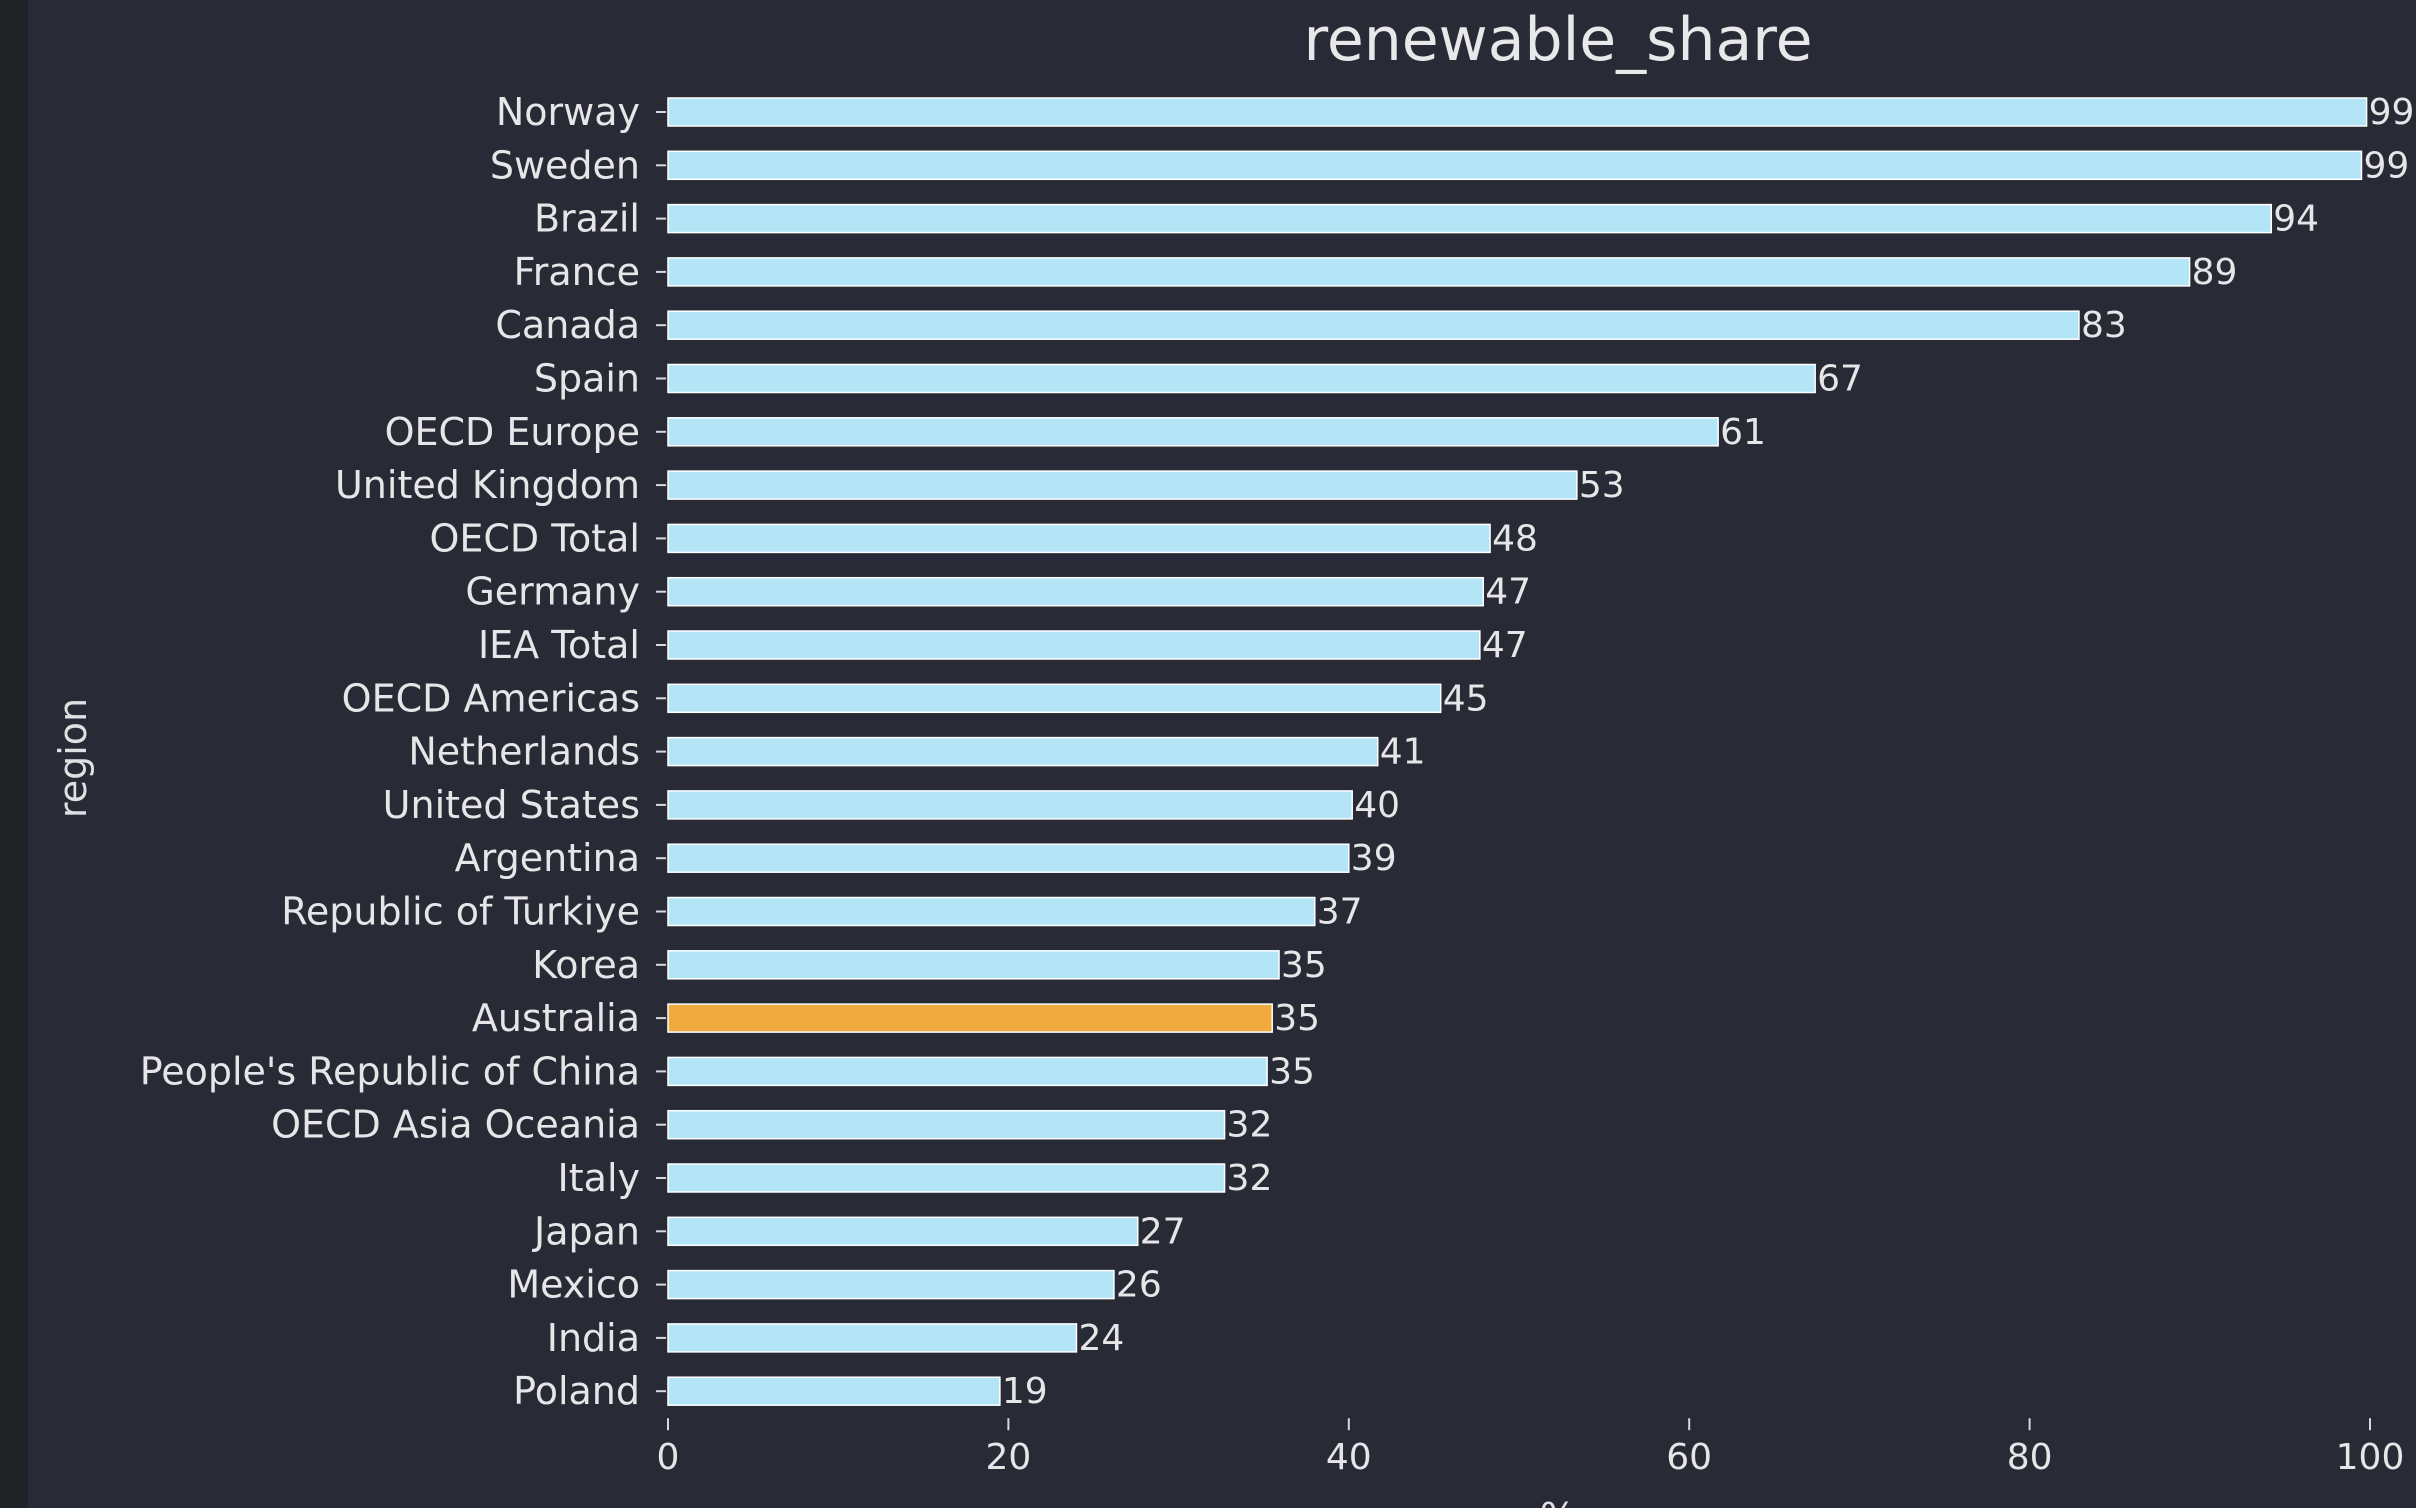  I want to click on data-label-norway: 99, so click(2392, 112).